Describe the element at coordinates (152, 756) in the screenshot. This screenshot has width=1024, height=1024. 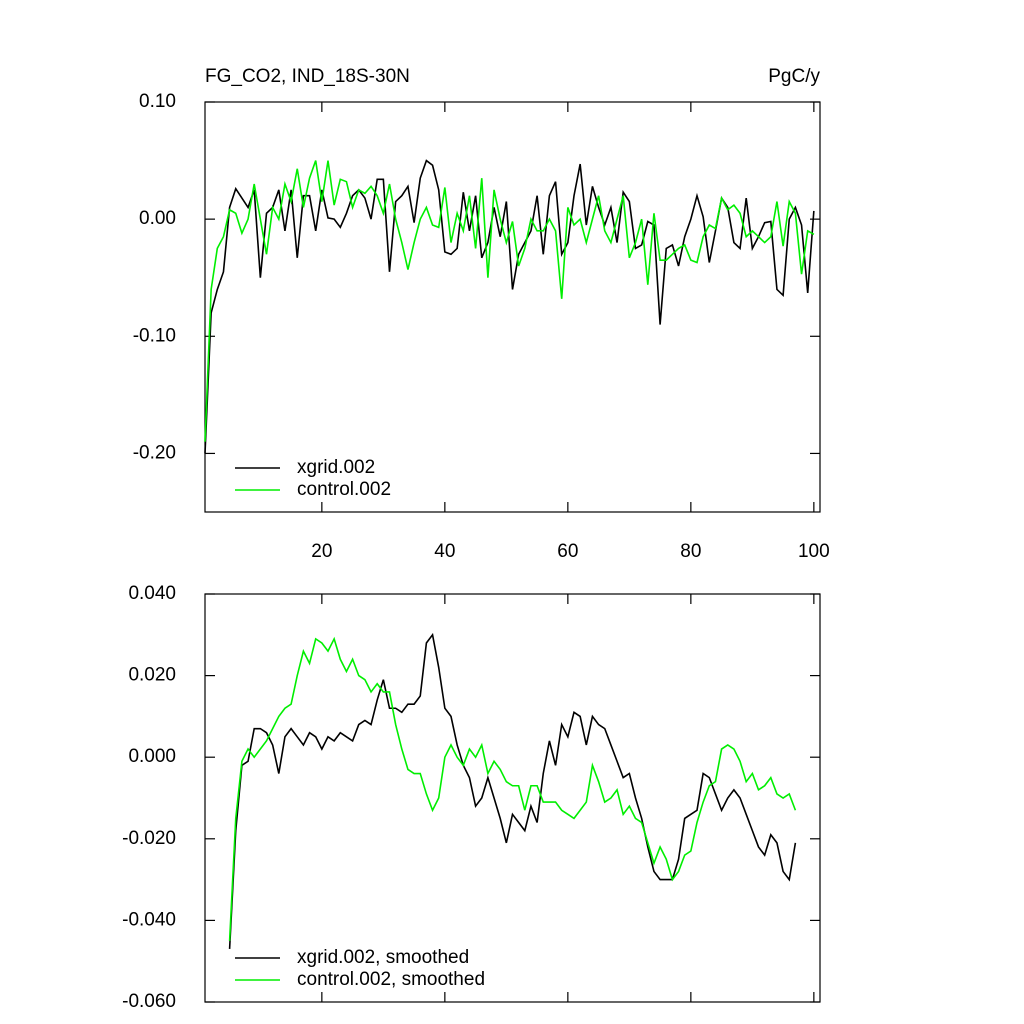
I see `y-tick-label: 0.000` at that location.